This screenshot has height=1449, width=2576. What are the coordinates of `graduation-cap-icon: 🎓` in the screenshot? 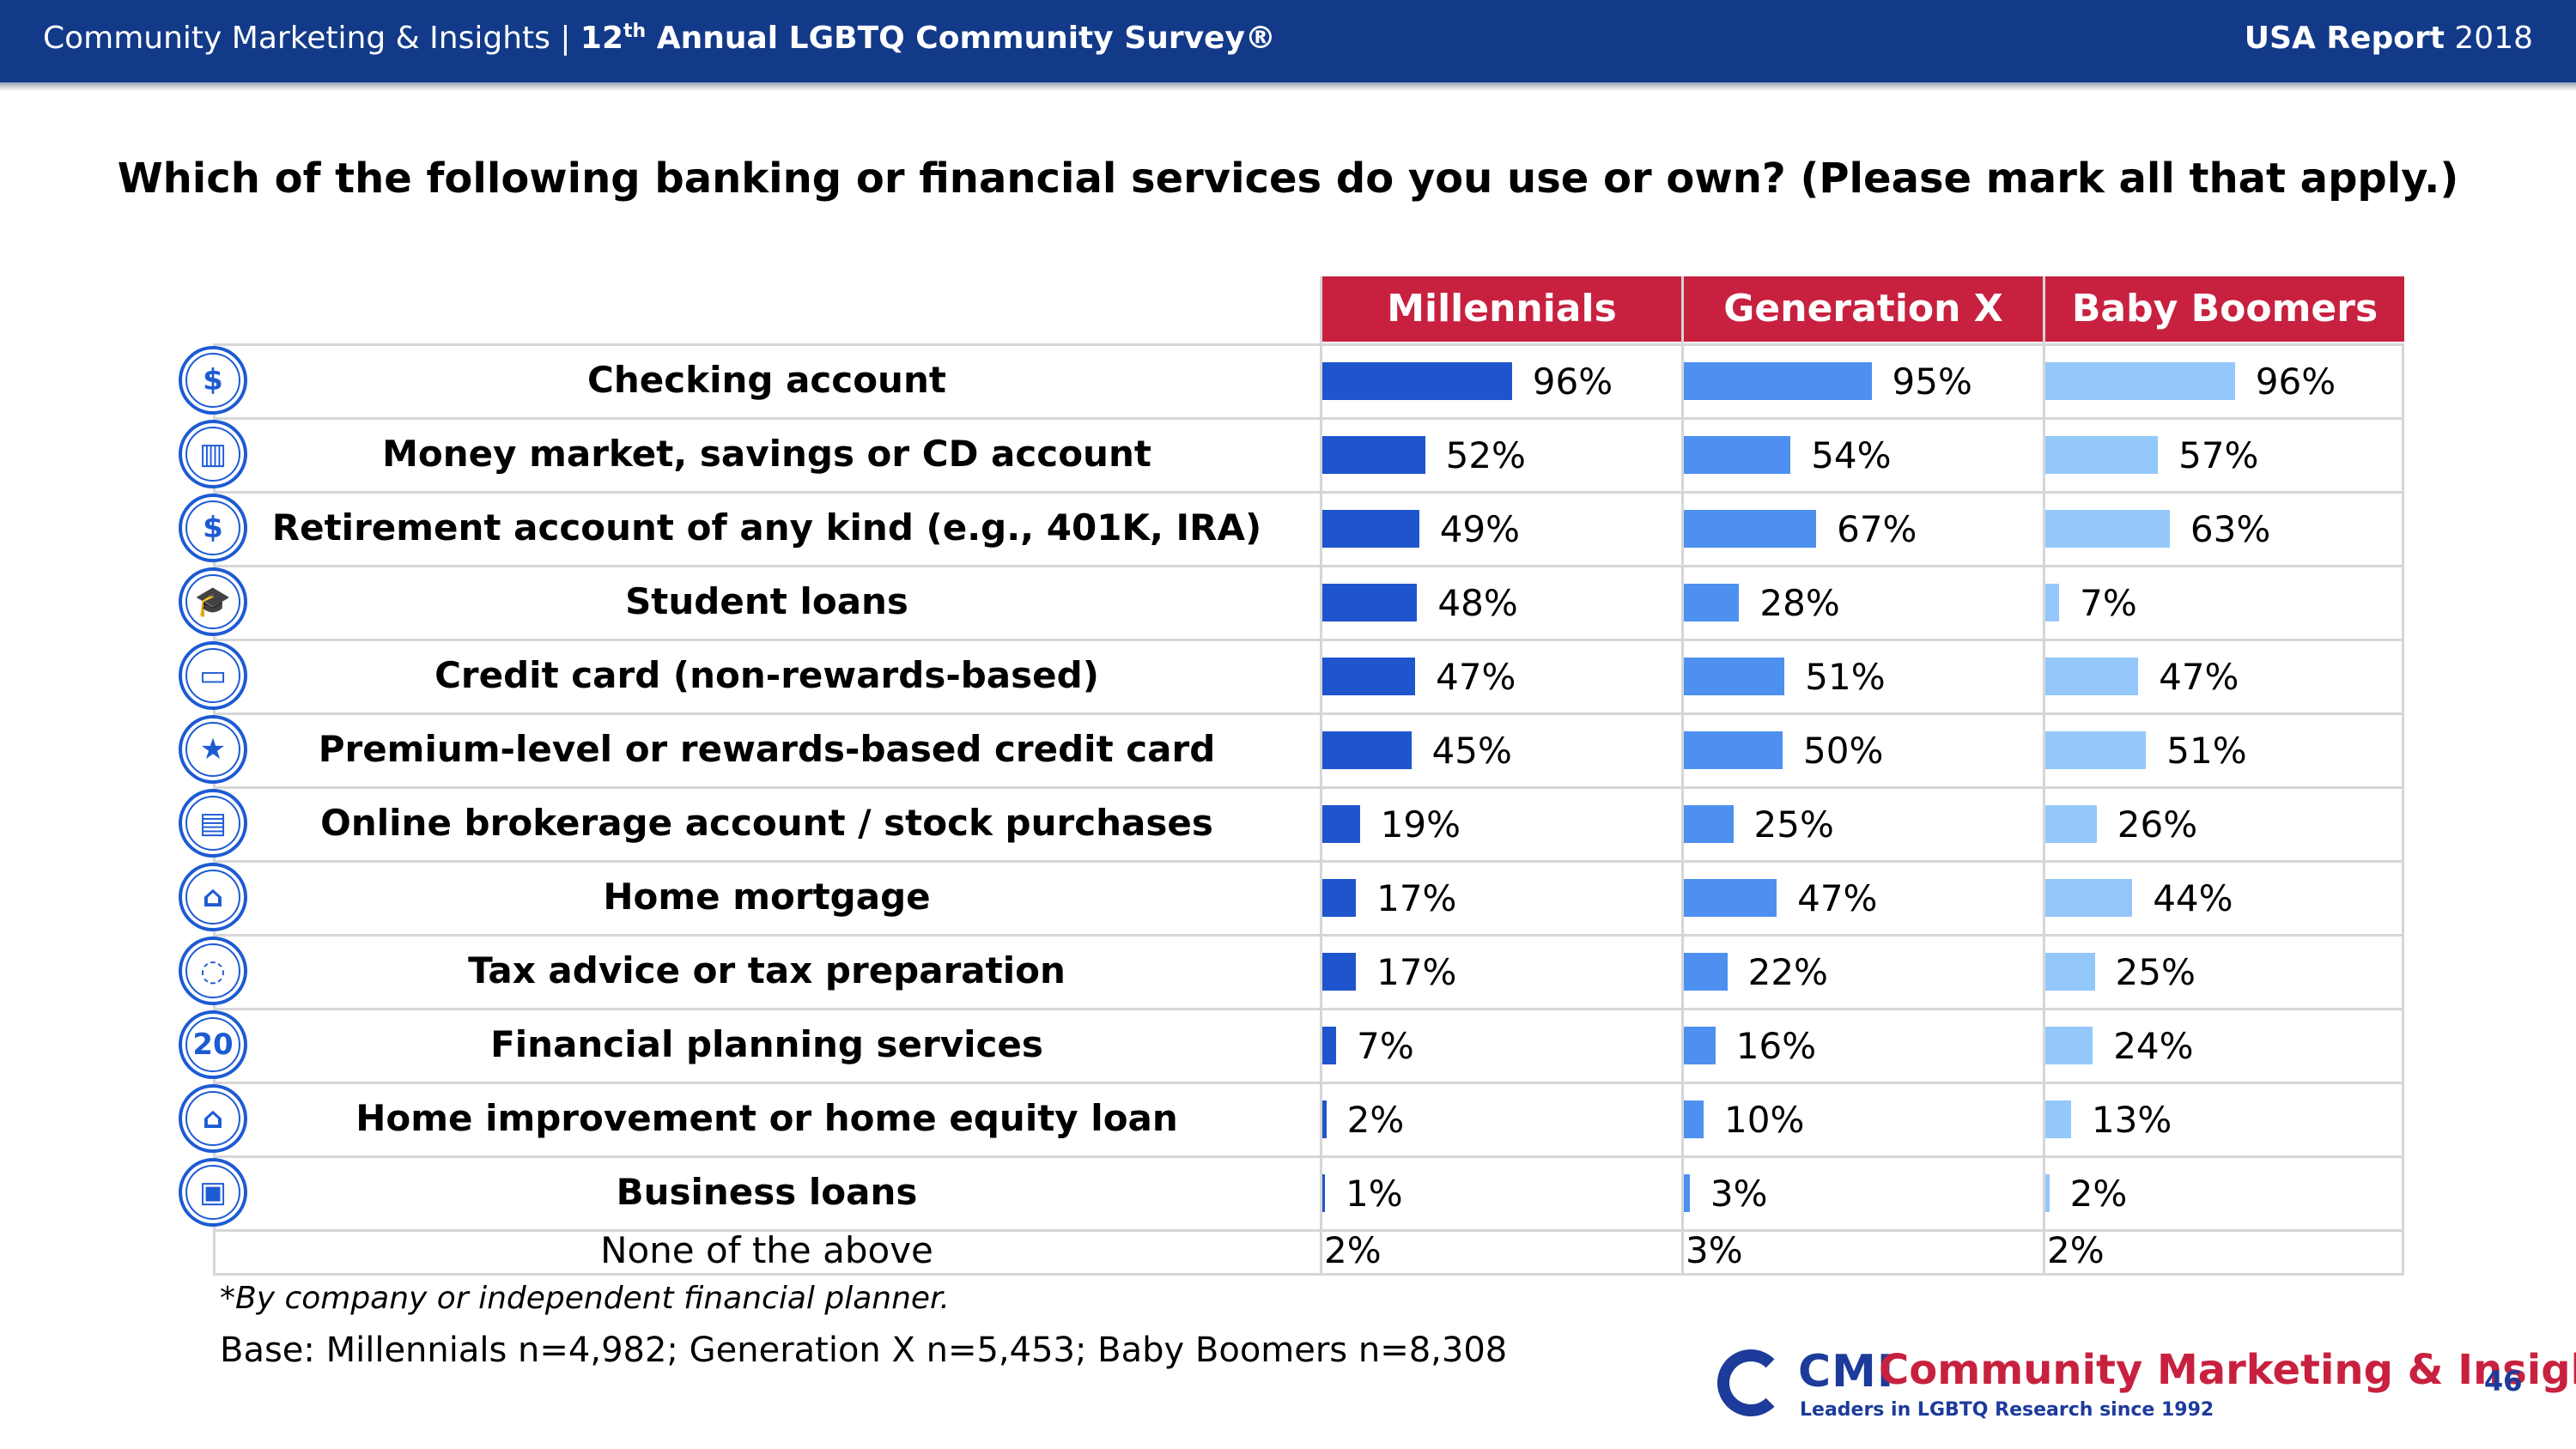 It's located at (213, 601).